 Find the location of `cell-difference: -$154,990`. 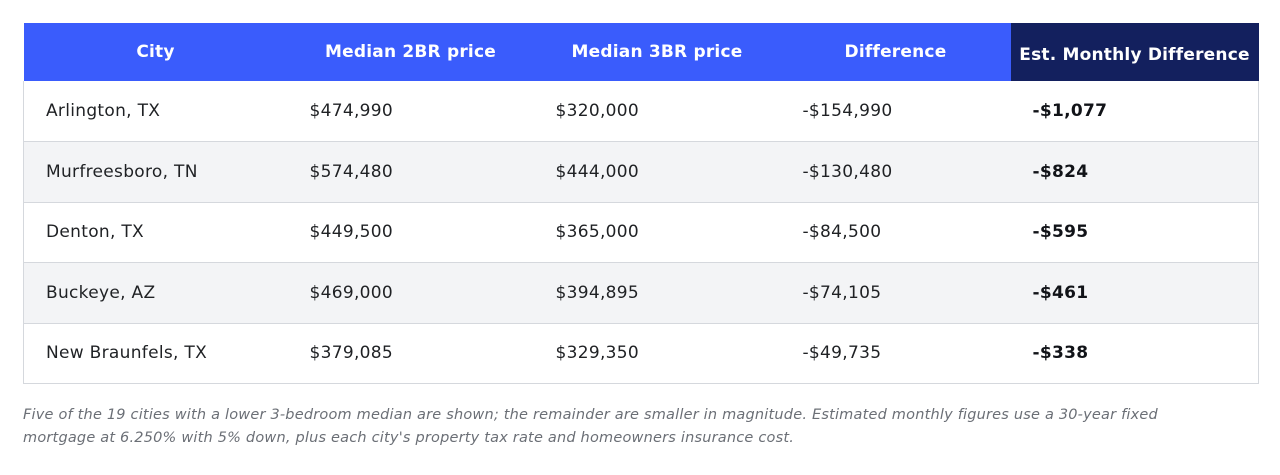

cell-difference: -$154,990 is located at coordinates (895, 111).